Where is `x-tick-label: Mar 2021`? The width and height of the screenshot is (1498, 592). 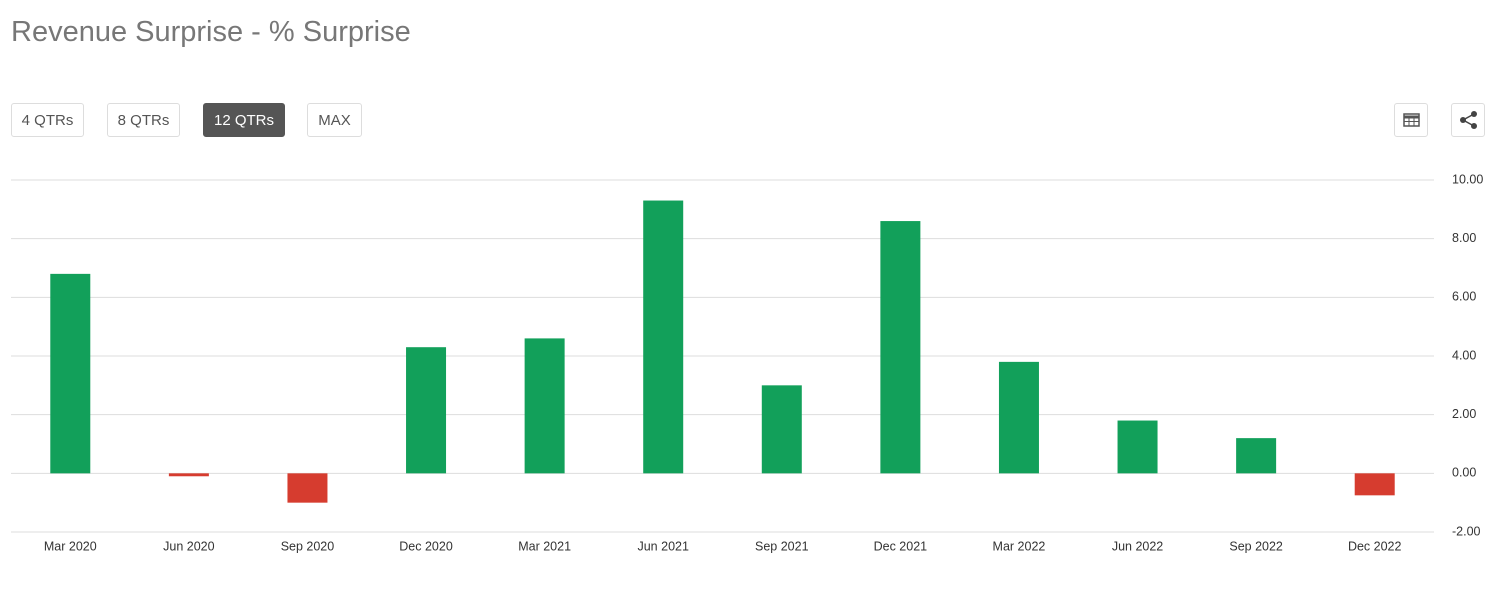
x-tick-label: Mar 2021 is located at coordinates (544, 546).